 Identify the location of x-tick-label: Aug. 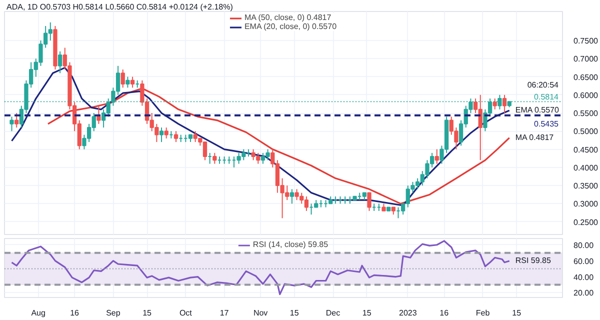
(38, 313).